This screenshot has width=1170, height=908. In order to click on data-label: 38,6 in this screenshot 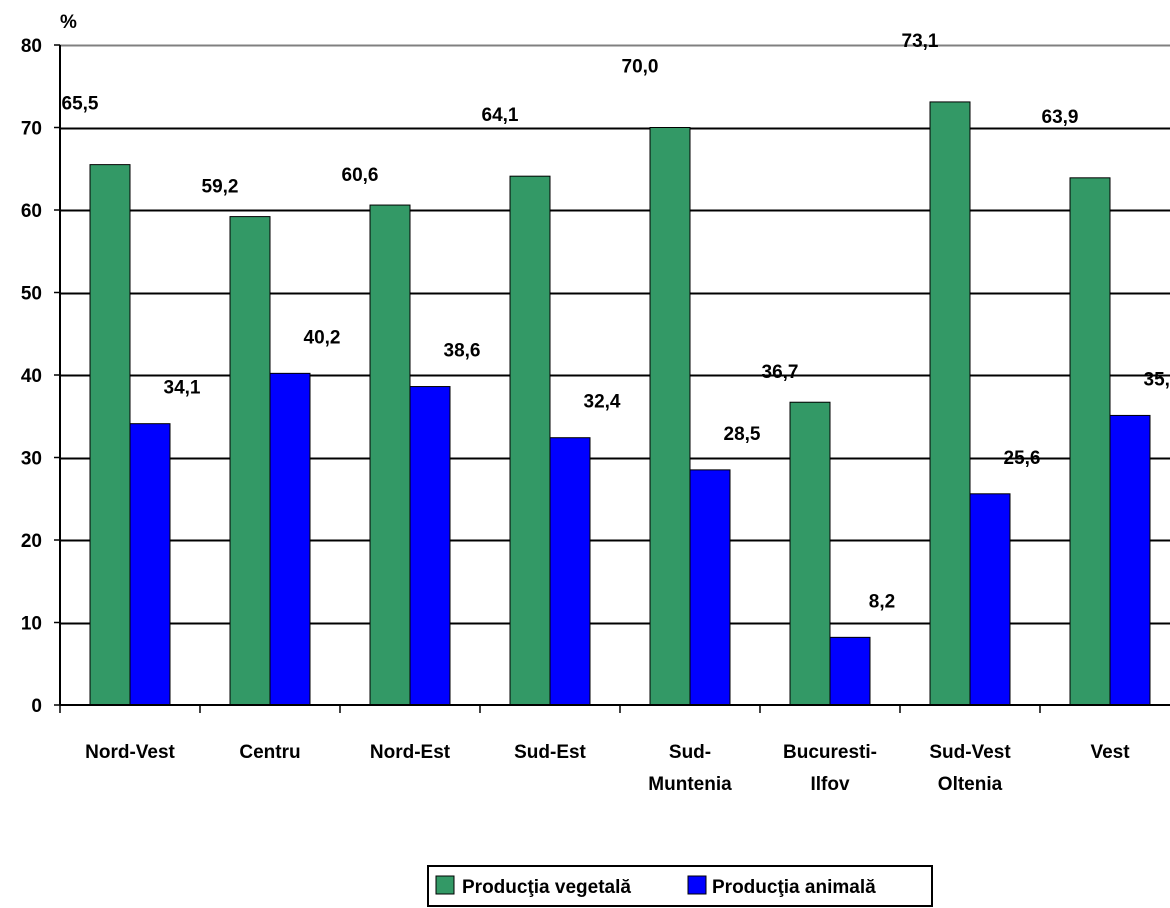, I will do `click(462, 351)`.